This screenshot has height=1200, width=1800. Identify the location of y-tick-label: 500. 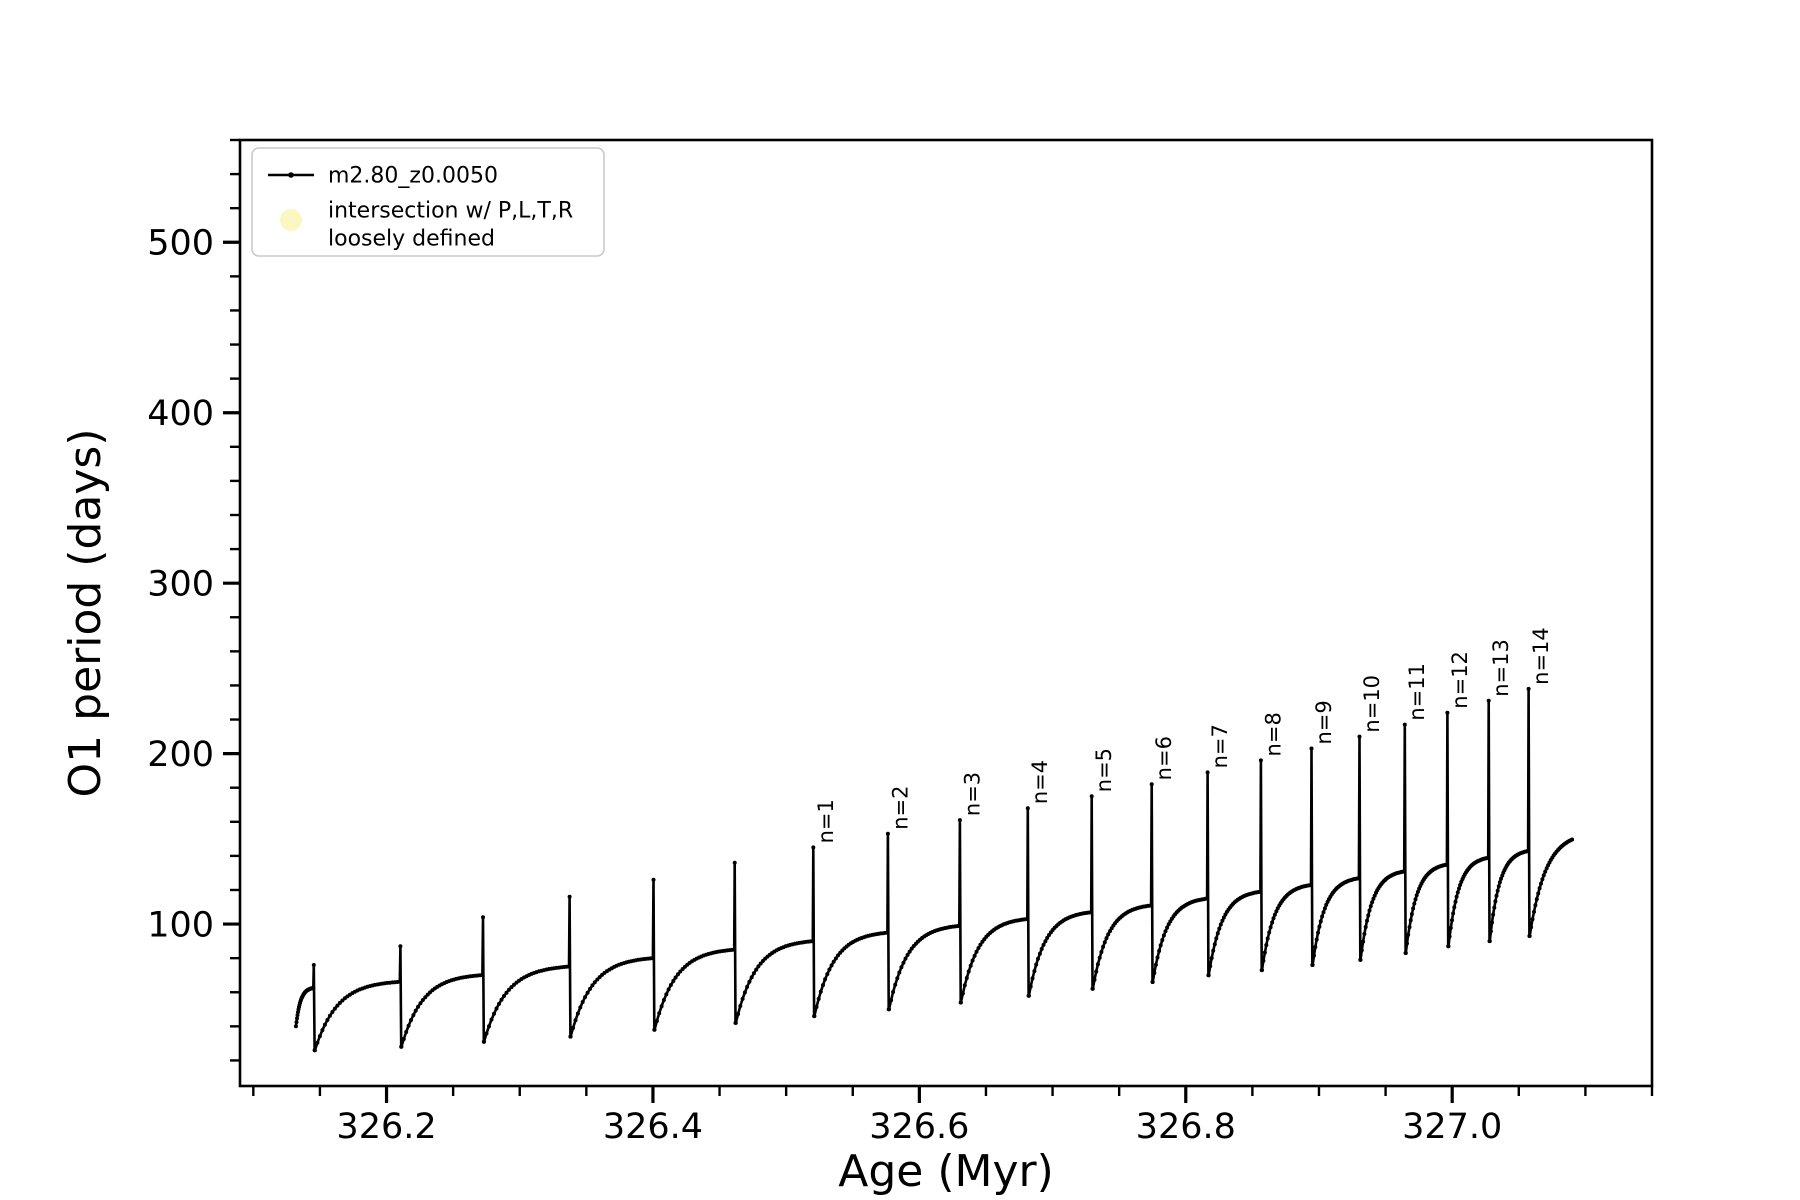
(180, 244).